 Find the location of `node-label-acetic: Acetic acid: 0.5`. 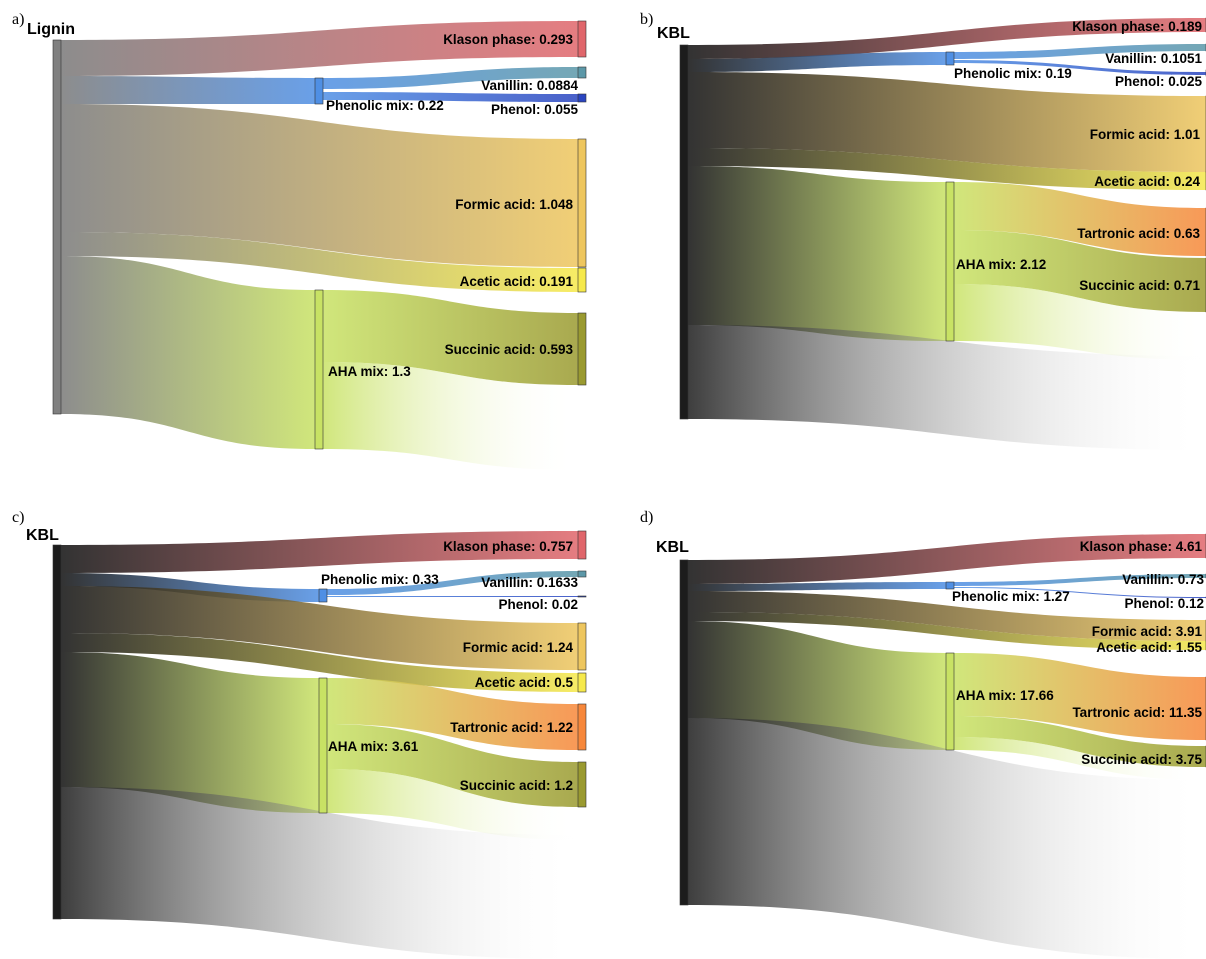

node-label-acetic: Acetic acid: 0.5 is located at coordinates (524, 682).